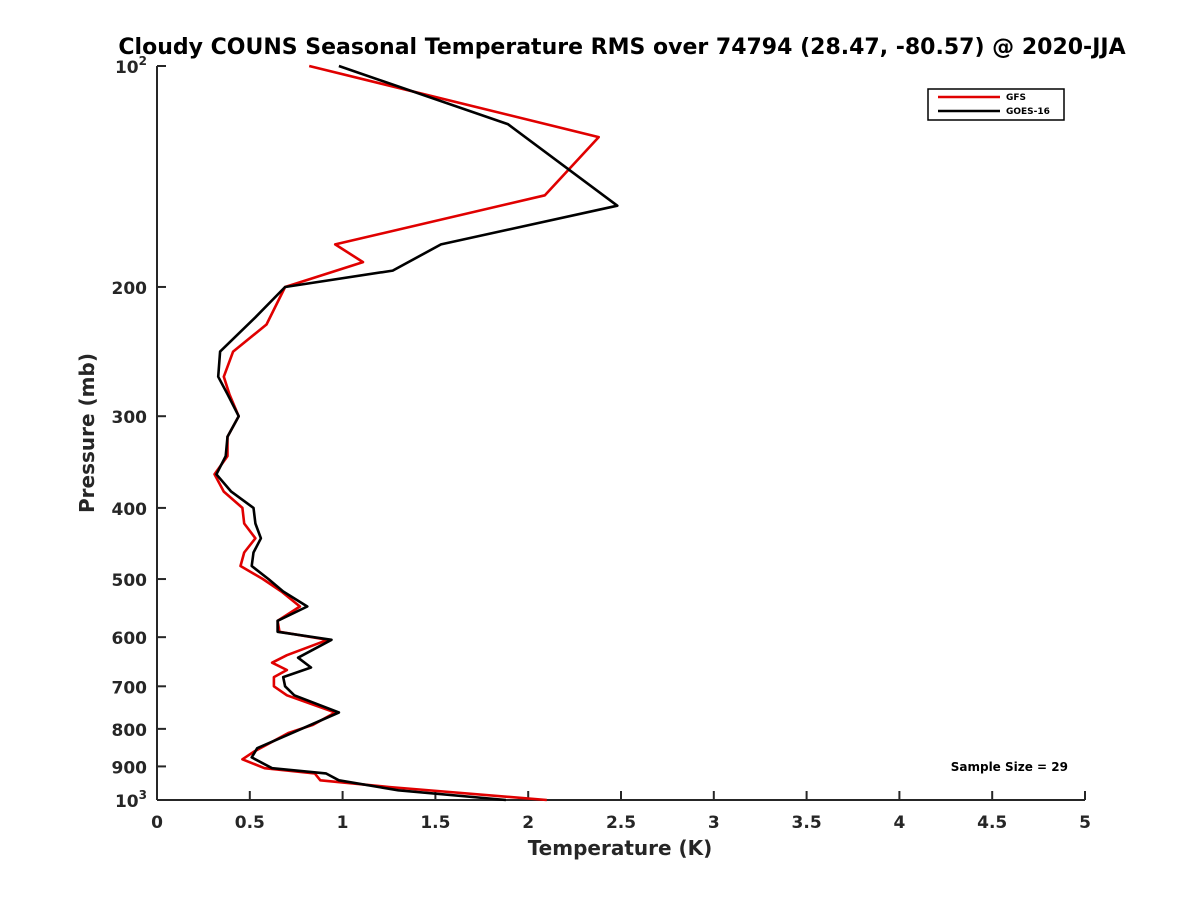  Describe the element at coordinates (130, 731) in the screenshot. I see `y-tick-label: 800` at that location.